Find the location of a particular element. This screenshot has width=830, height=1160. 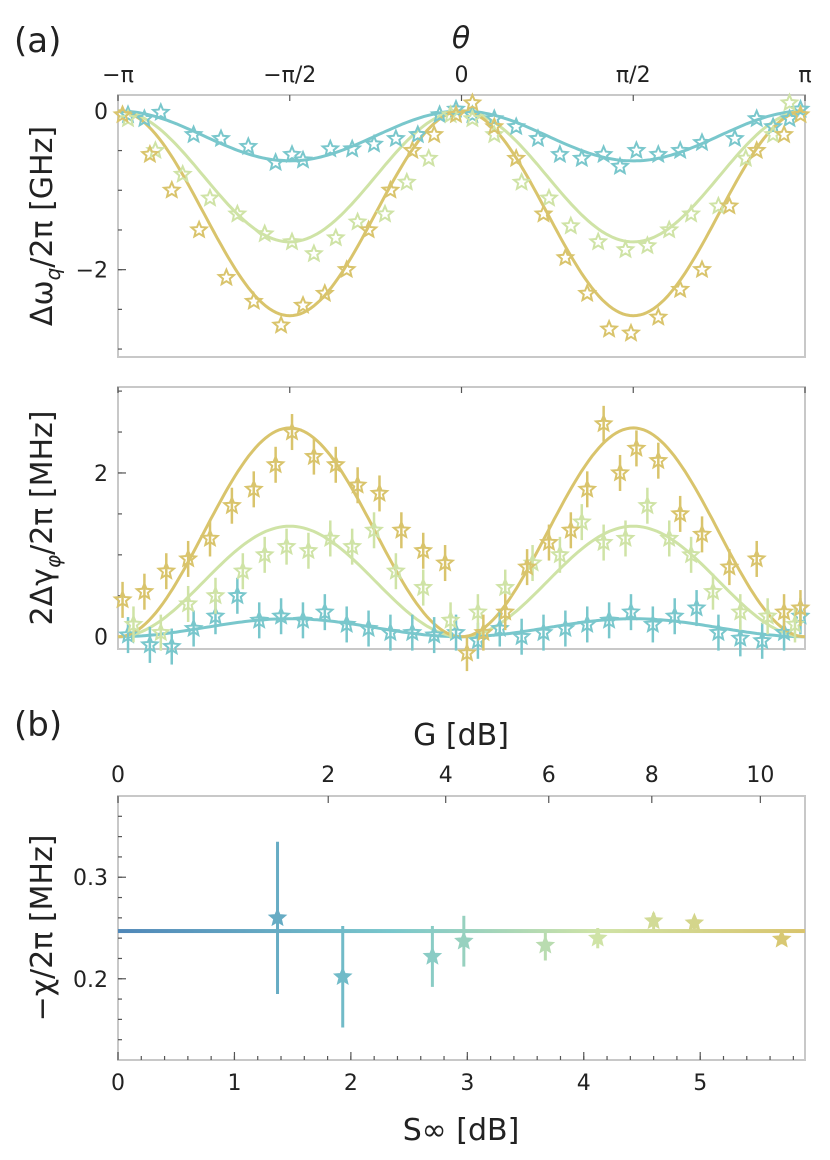

theta-tick-label: π/2 is located at coordinates (633, 75).